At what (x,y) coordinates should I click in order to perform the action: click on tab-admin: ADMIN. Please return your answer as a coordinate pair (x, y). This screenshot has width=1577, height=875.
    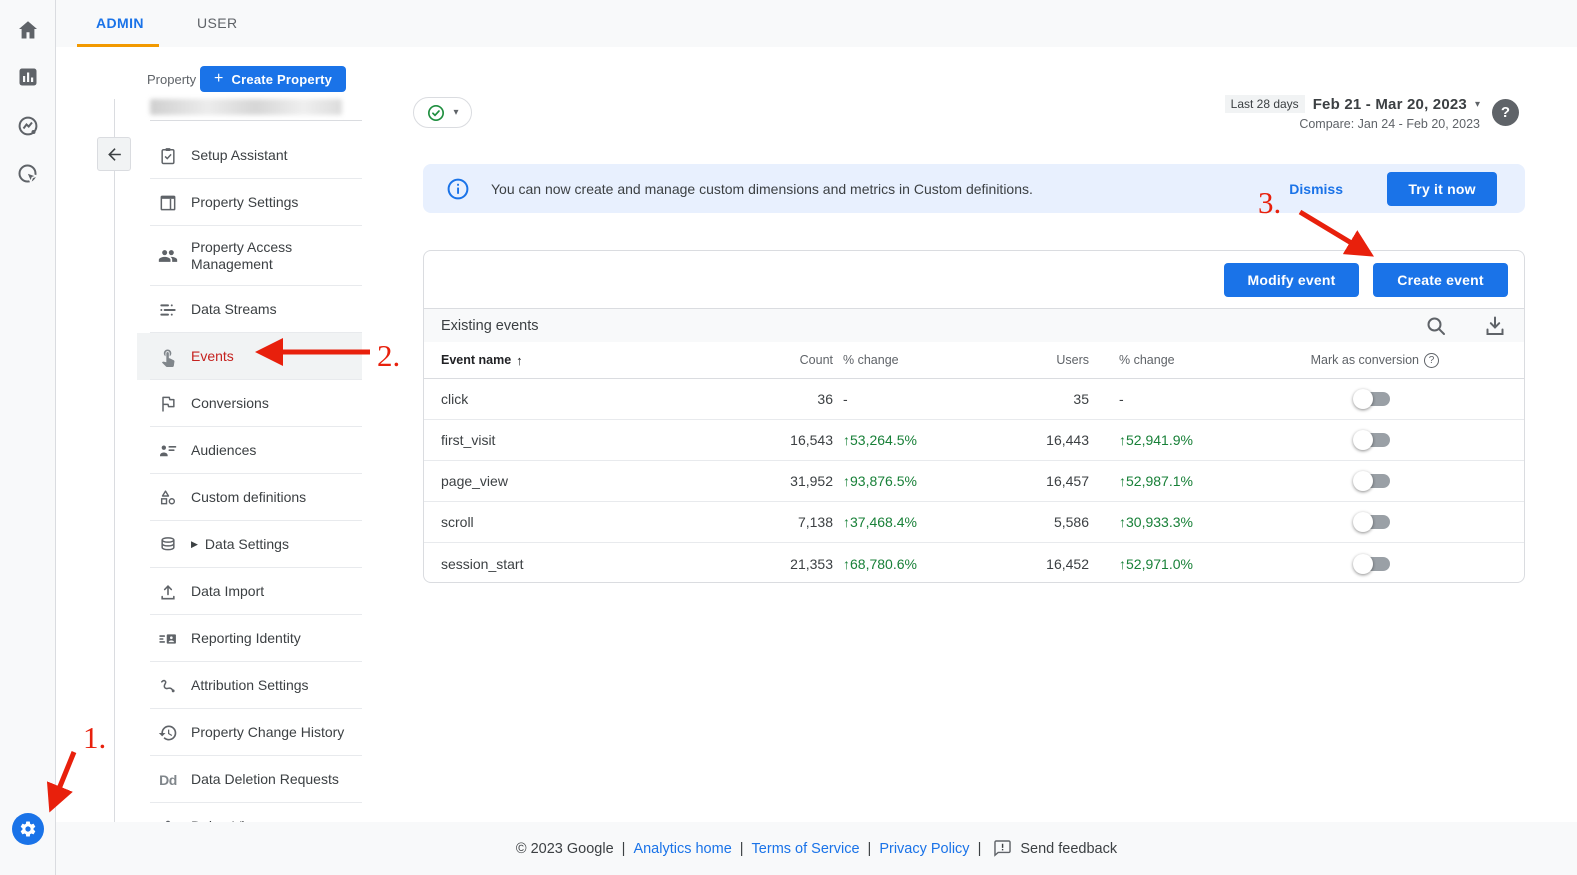
    Looking at the image, I should click on (120, 23).